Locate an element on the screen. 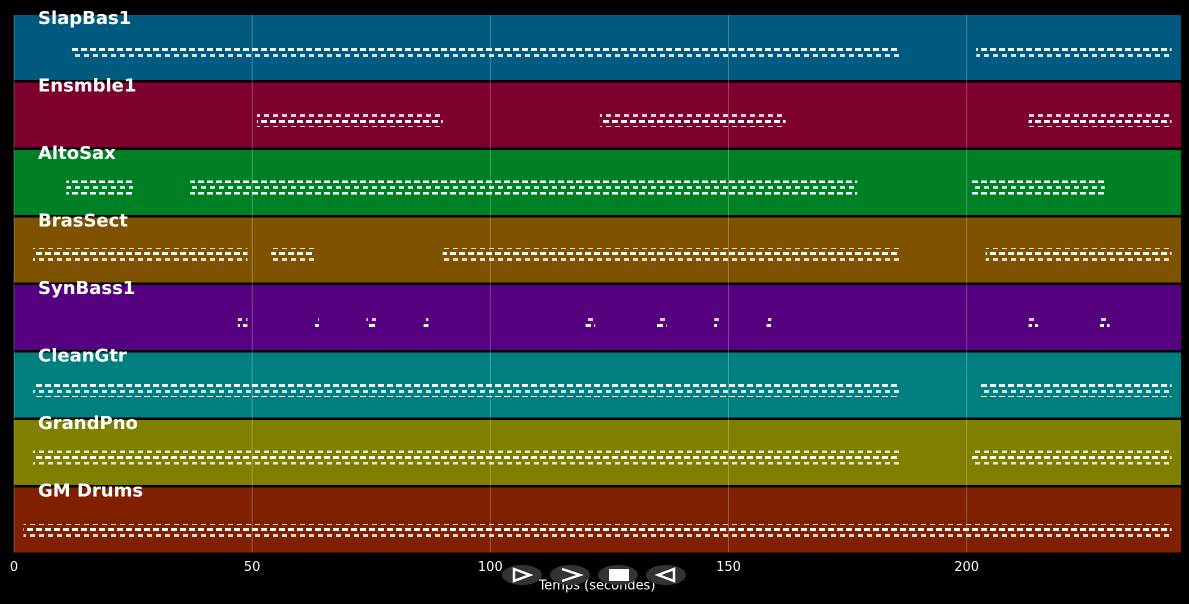  play-button is located at coordinates (522, 575).